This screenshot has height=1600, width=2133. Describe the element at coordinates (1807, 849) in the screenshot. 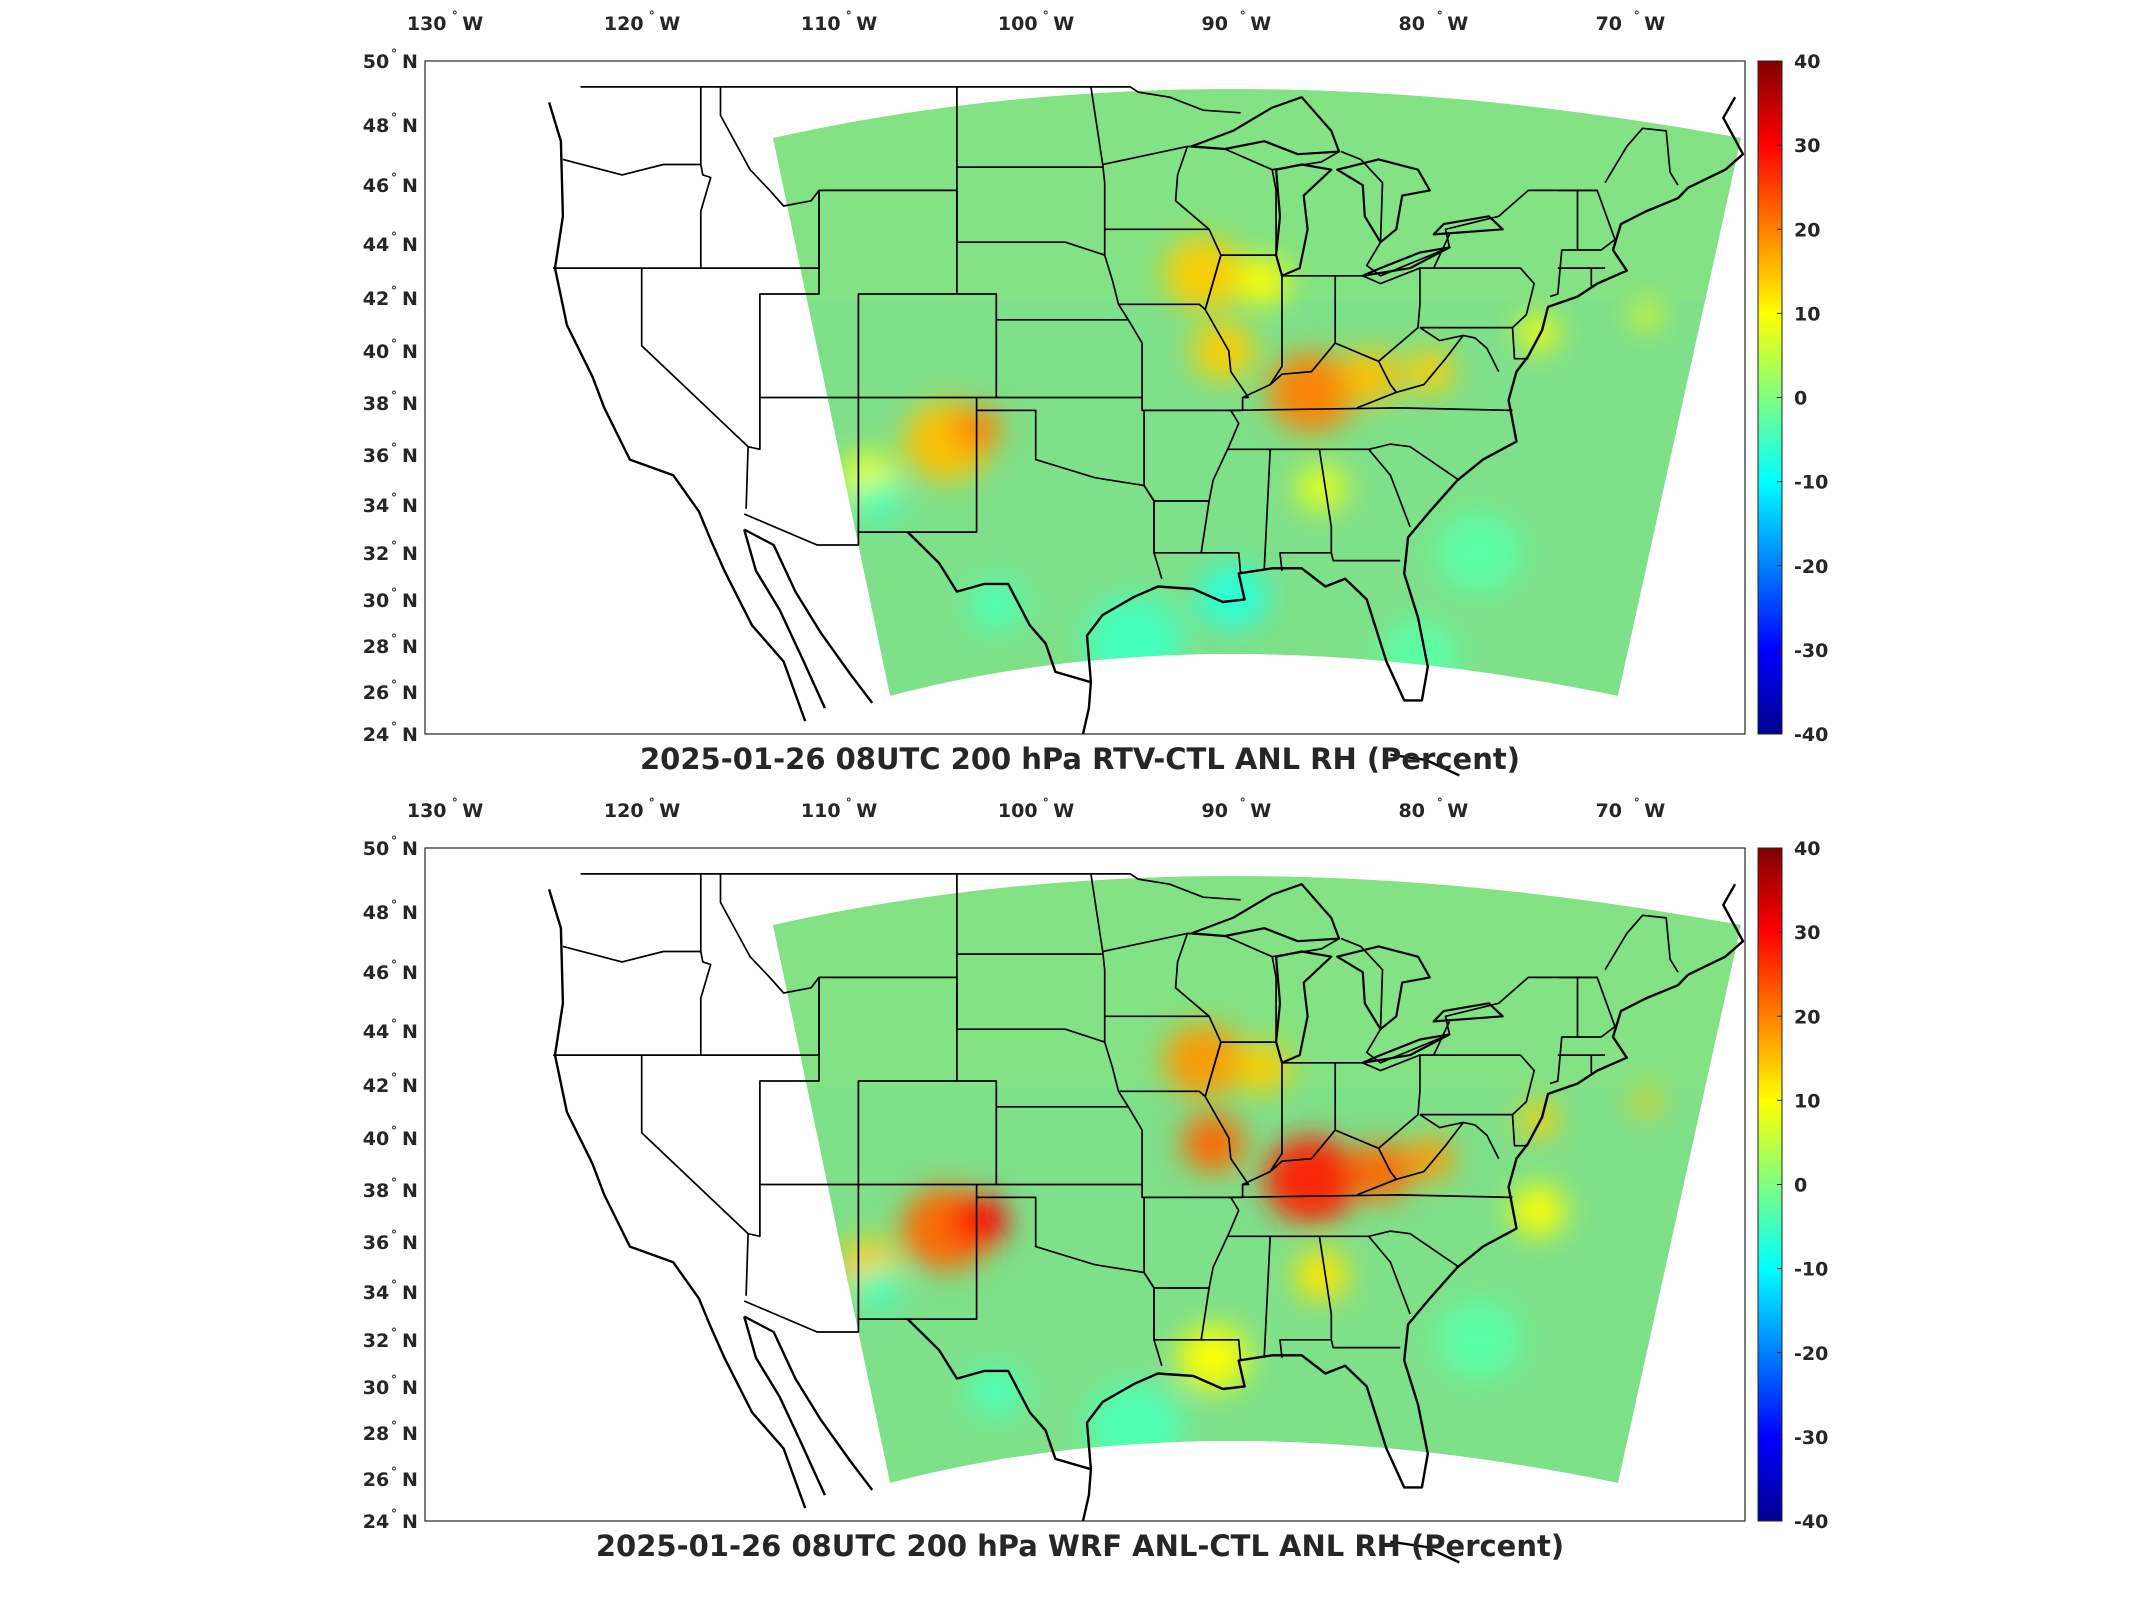

I see `colorbar-tick-label: 40` at that location.